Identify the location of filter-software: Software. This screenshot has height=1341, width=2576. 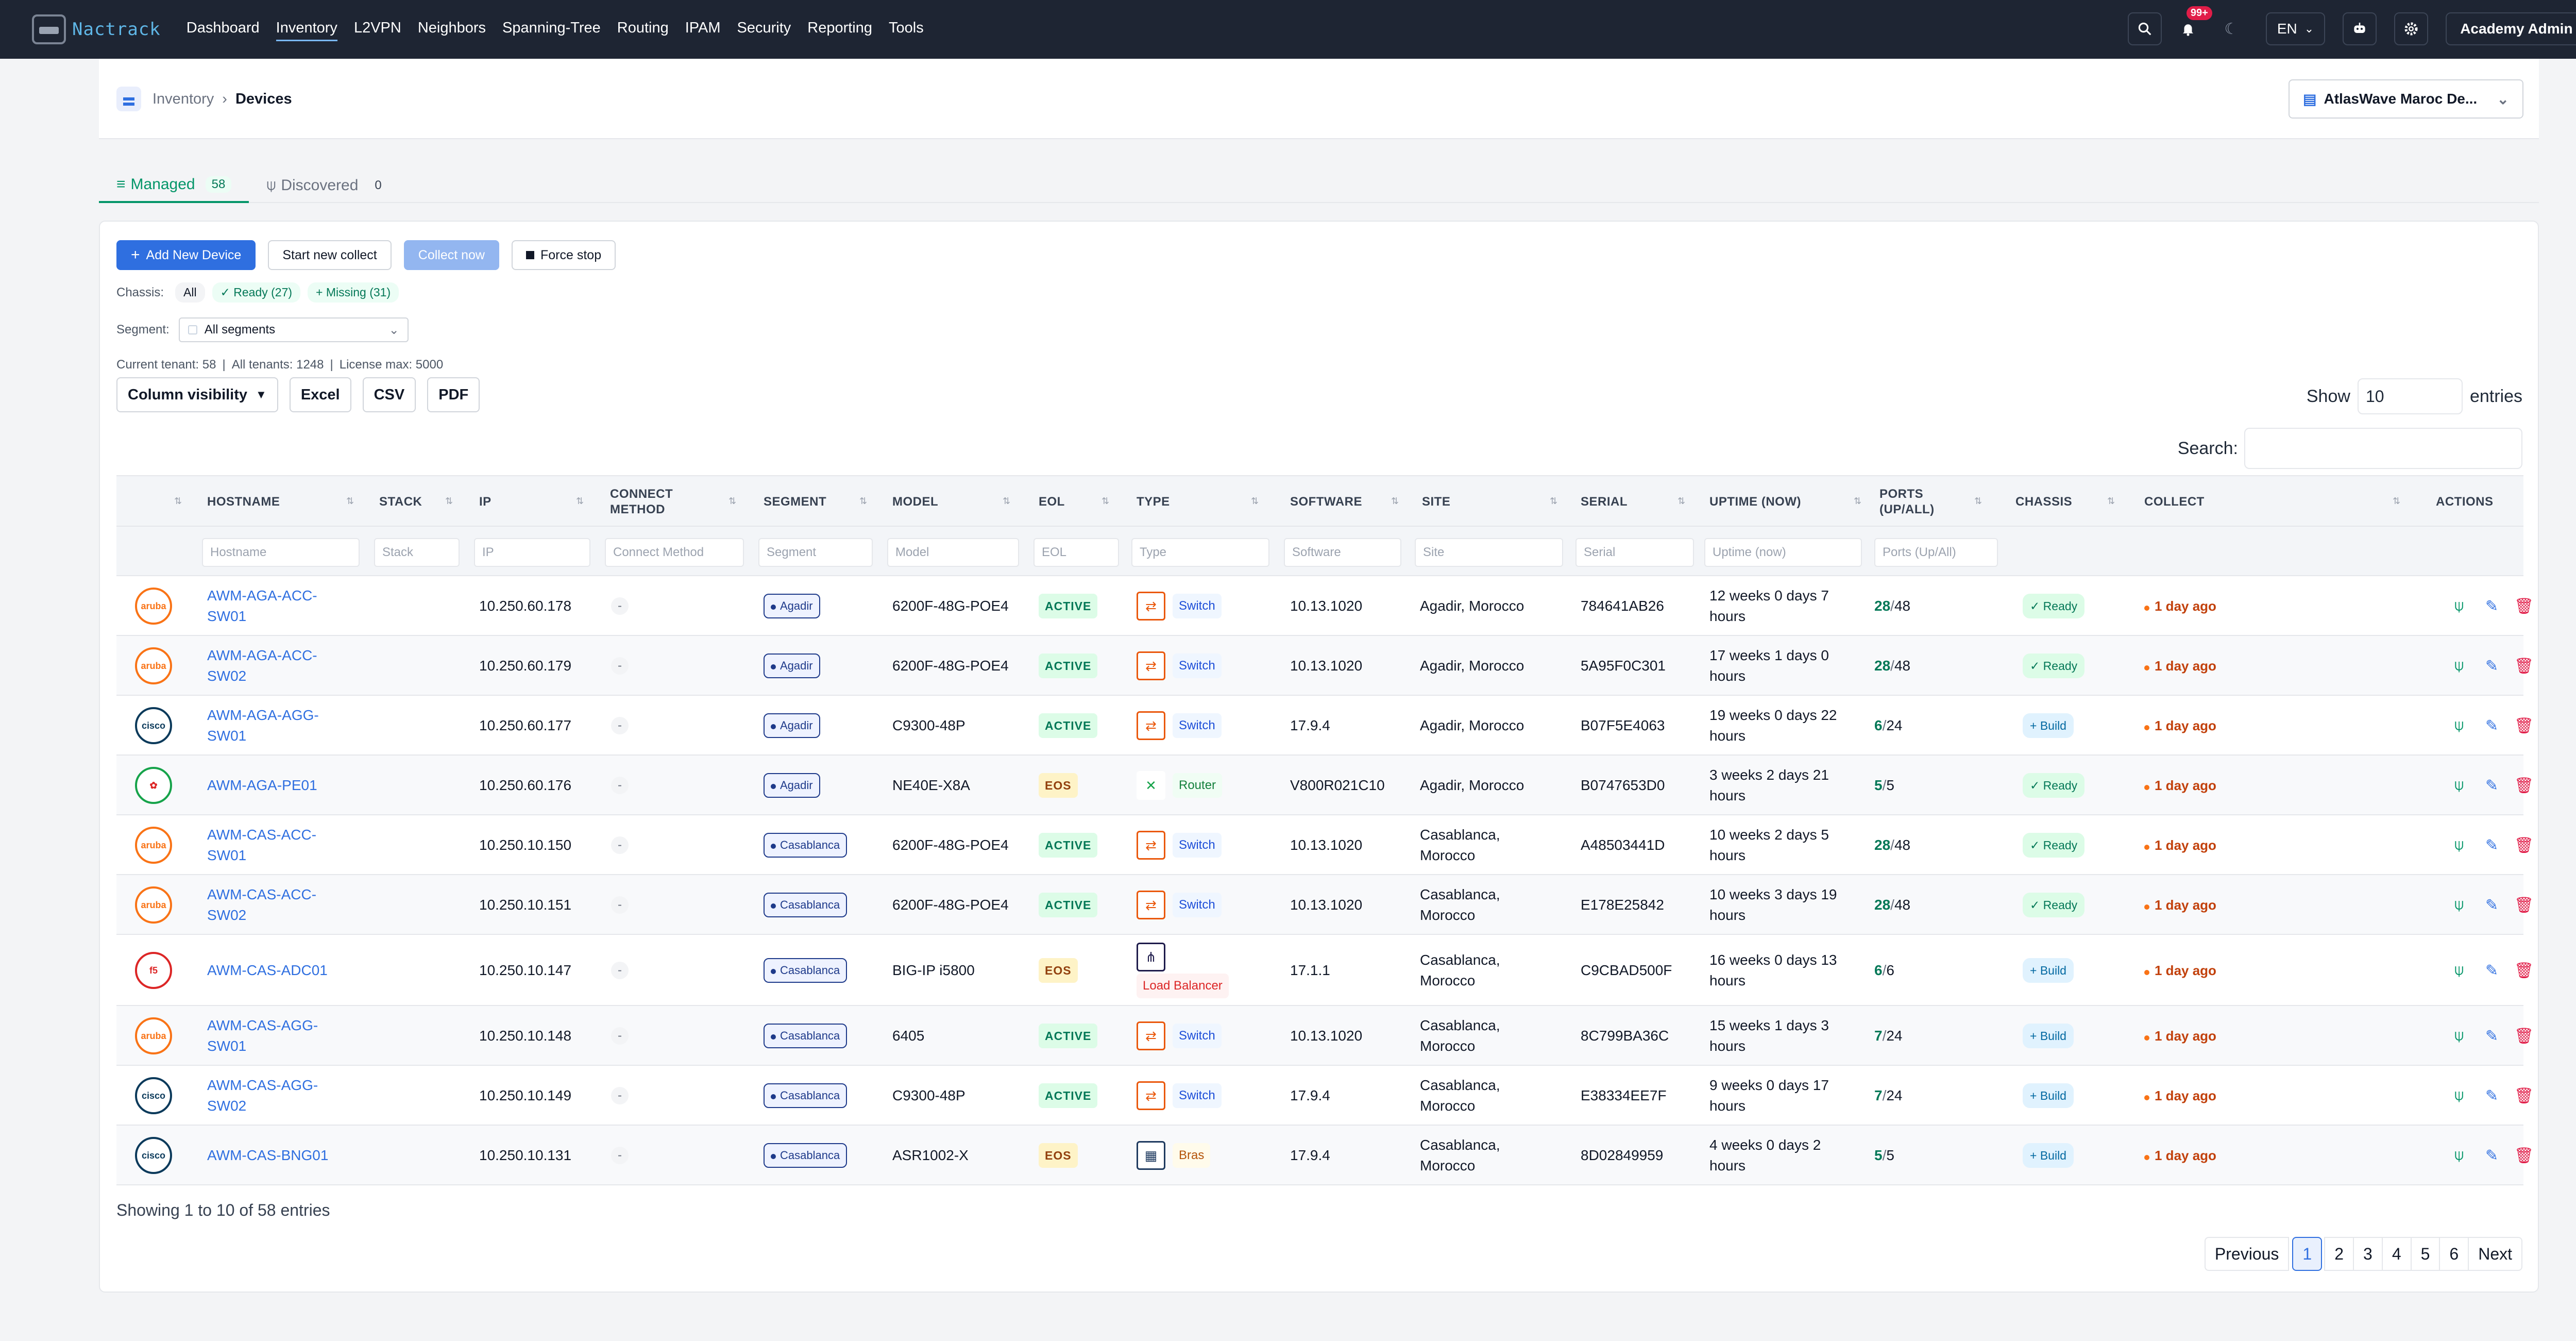
(1342, 552).